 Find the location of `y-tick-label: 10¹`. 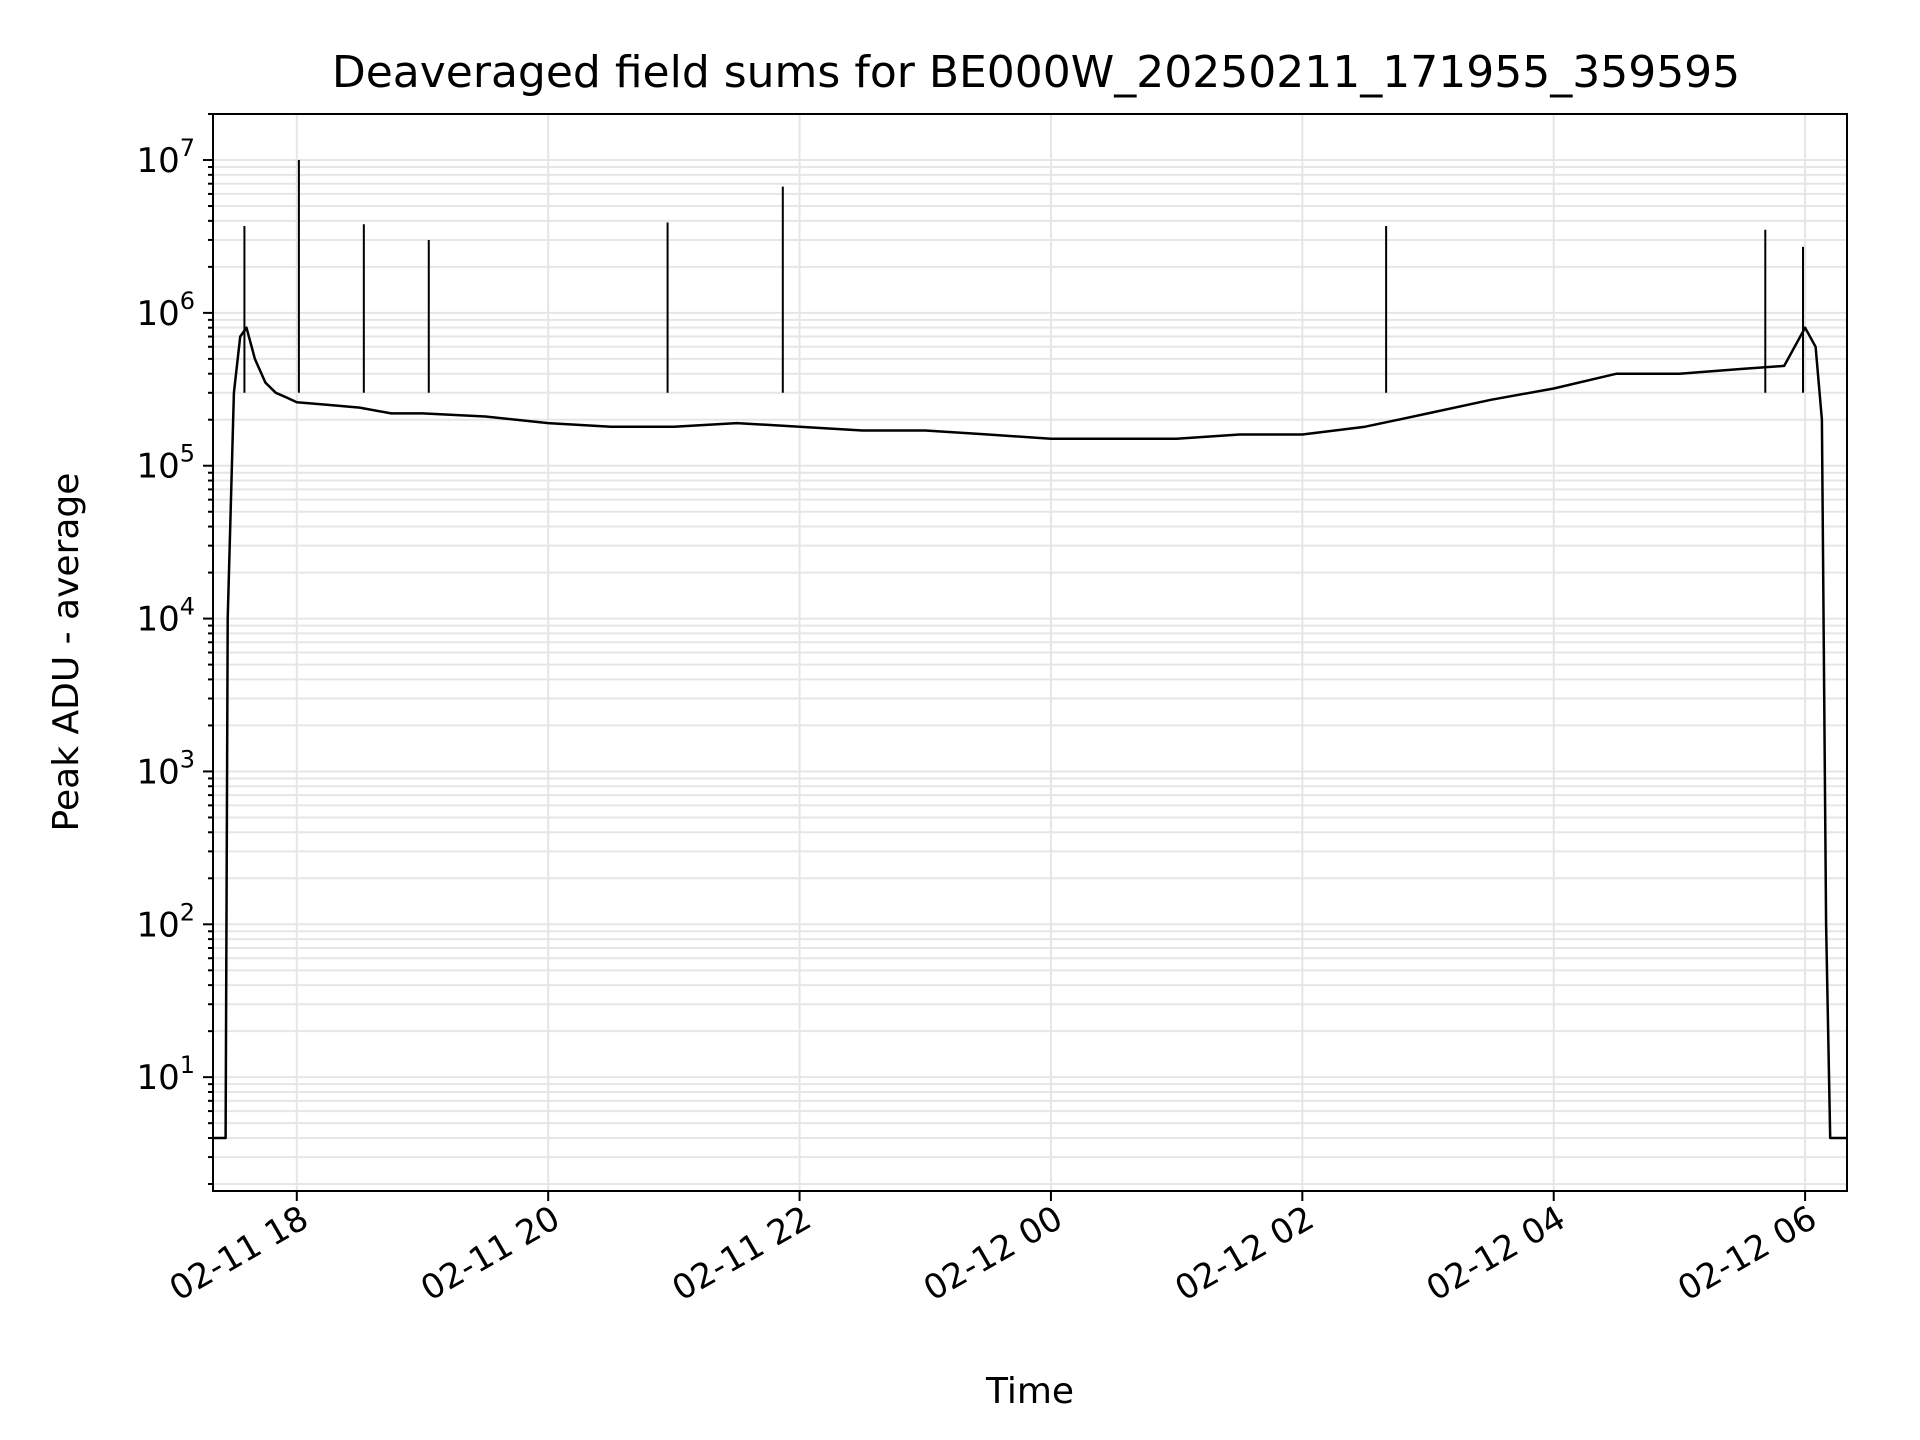

y-tick-label: 10¹ is located at coordinates (165, 1074).